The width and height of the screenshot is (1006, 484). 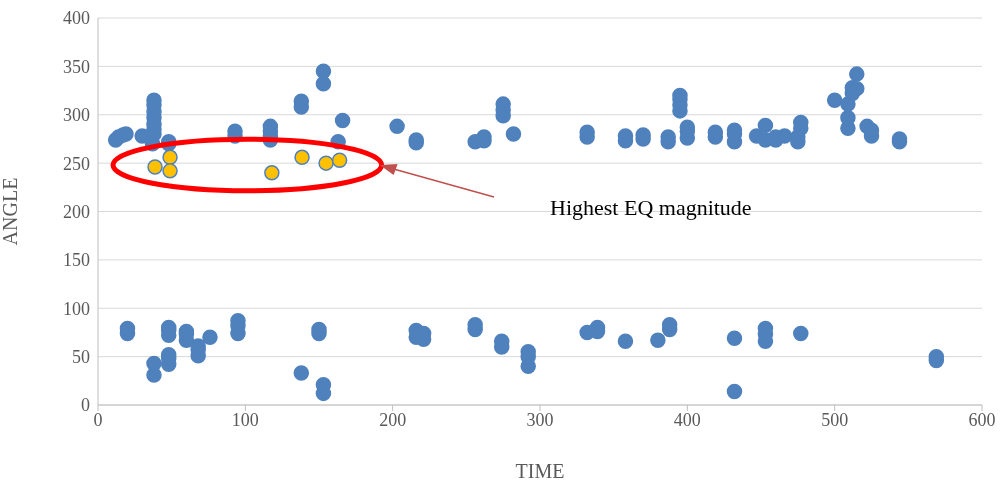 I want to click on y-tick-label: 300, so click(x=76, y=115).